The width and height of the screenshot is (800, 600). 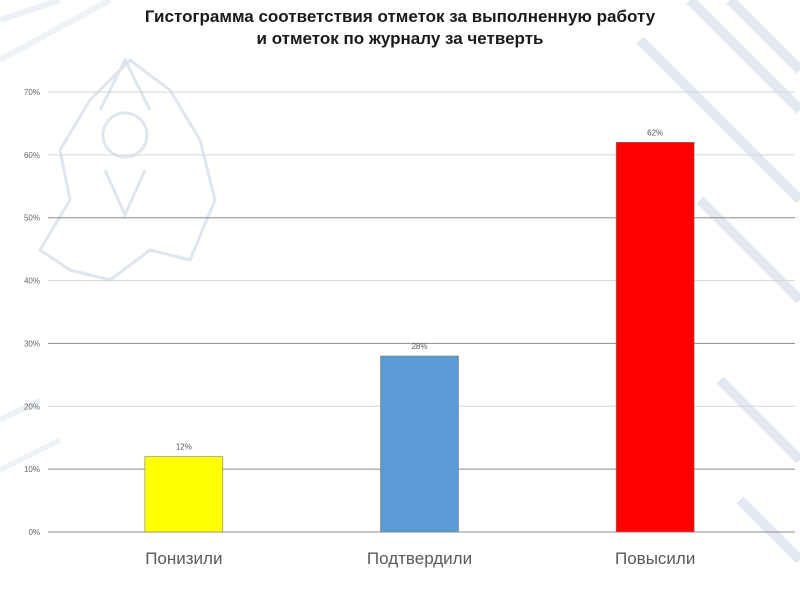 I want to click on data-label: 12%, so click(x=184, y=447).